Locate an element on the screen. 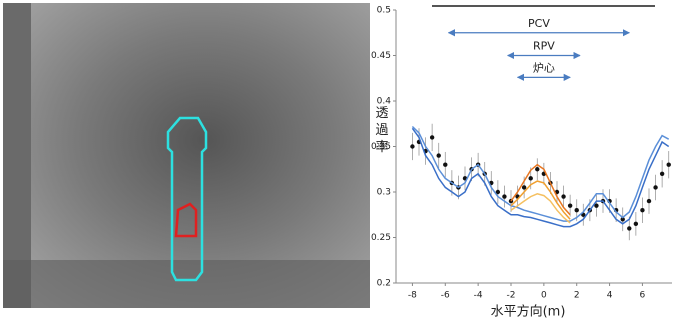 Image resolution: width=675 pixels, height=323 pixels. x-tick-label: 4 is located at coordinates (610, 296).